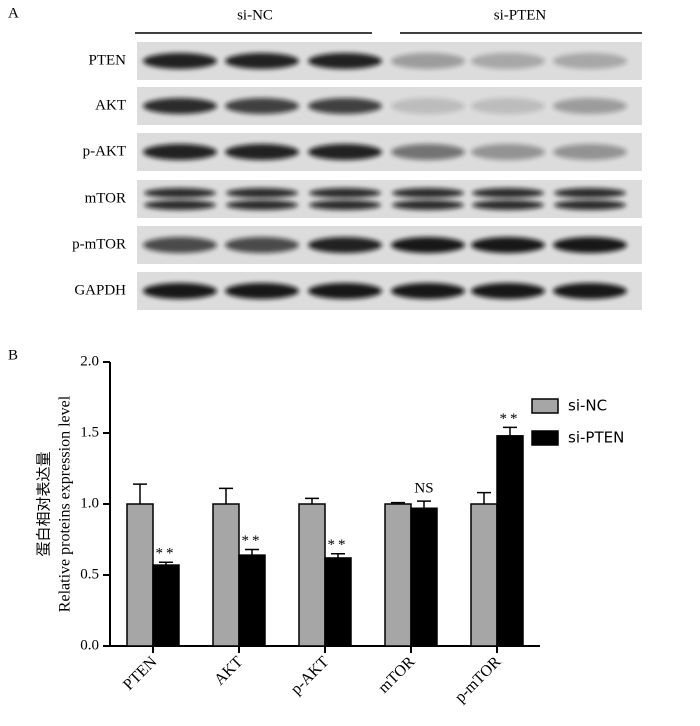 The width and height of the screenshot is (700, 726). Describe the element at coordinates (100, 290) in the screenshot. I see `row-label: GAPDH` at that location.